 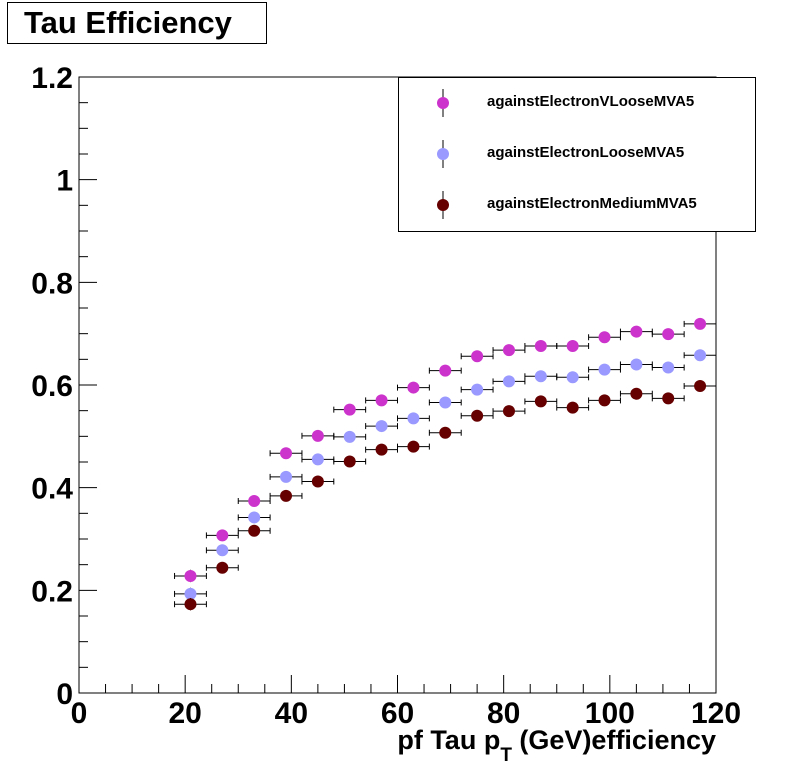 I want to click on legend-label: againstElectronMediumMVA5, so click(x=592, y=203).